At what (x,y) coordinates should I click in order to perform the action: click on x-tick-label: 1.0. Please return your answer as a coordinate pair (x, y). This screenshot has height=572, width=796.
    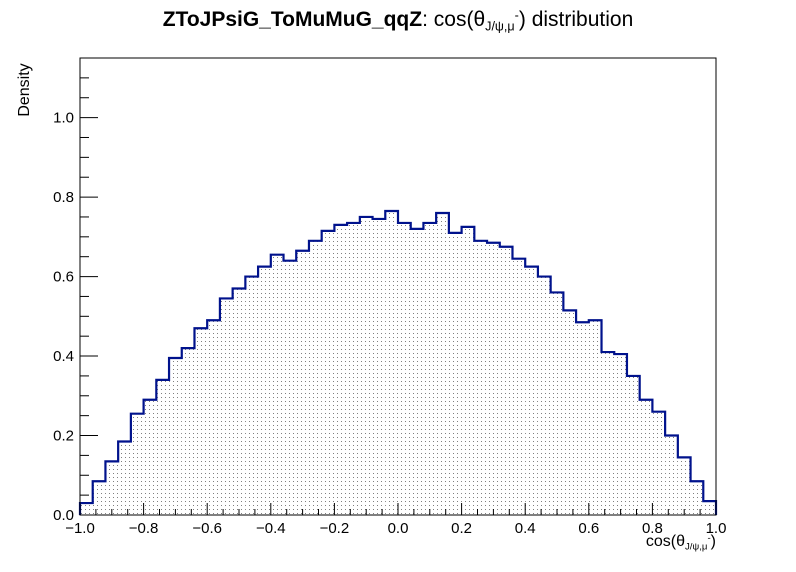
    Looking at the image, I should click on (716, 528).